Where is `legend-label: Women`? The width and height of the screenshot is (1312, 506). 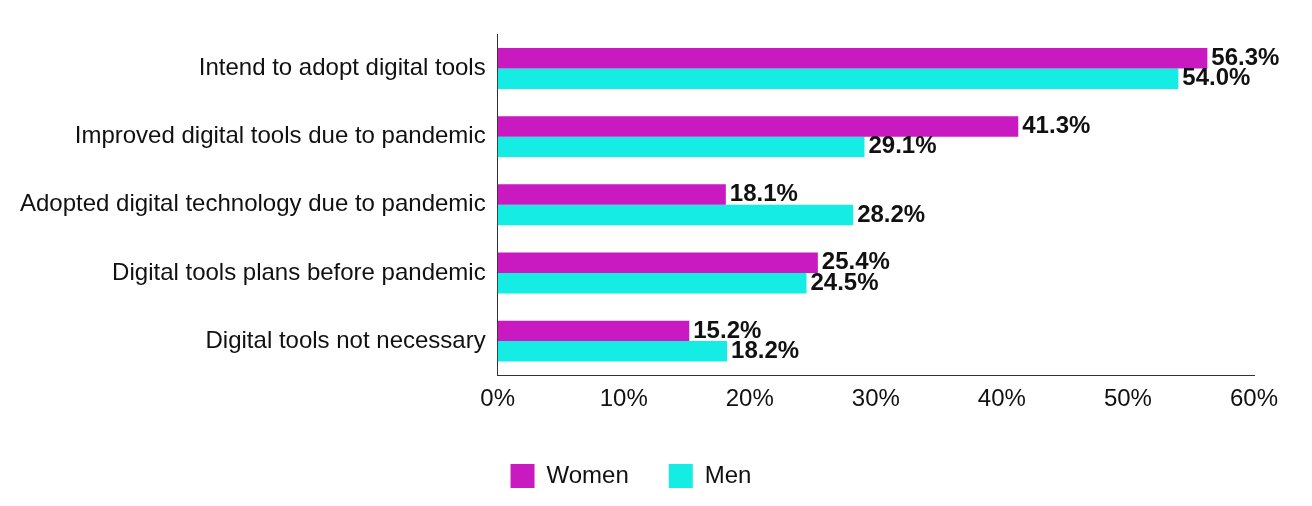
legend-label: Women is located at coordinates (587, 474).